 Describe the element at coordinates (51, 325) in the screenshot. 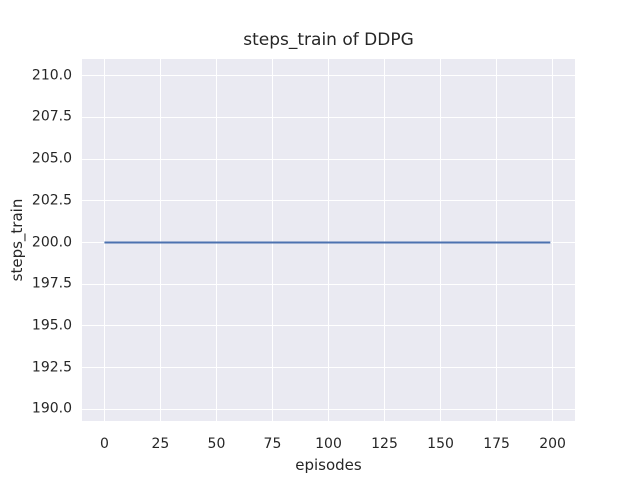

I see `y-tick-label: 195.0` at that location.